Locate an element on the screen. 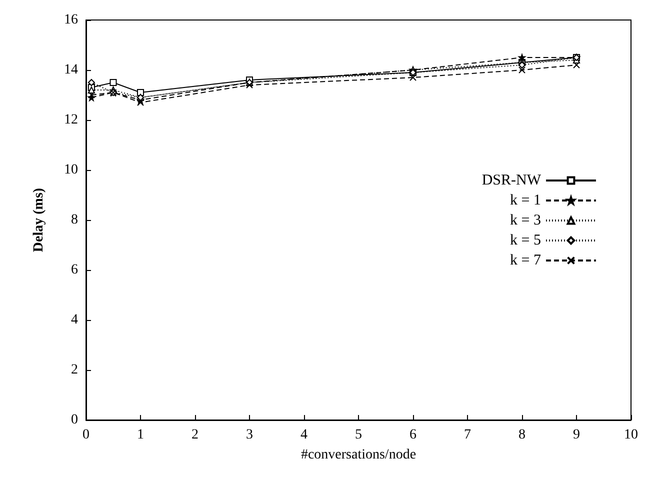 The height and width of the screenshot is (495, 650). y-tick-label: 16 is located at coordinates (71, 20).